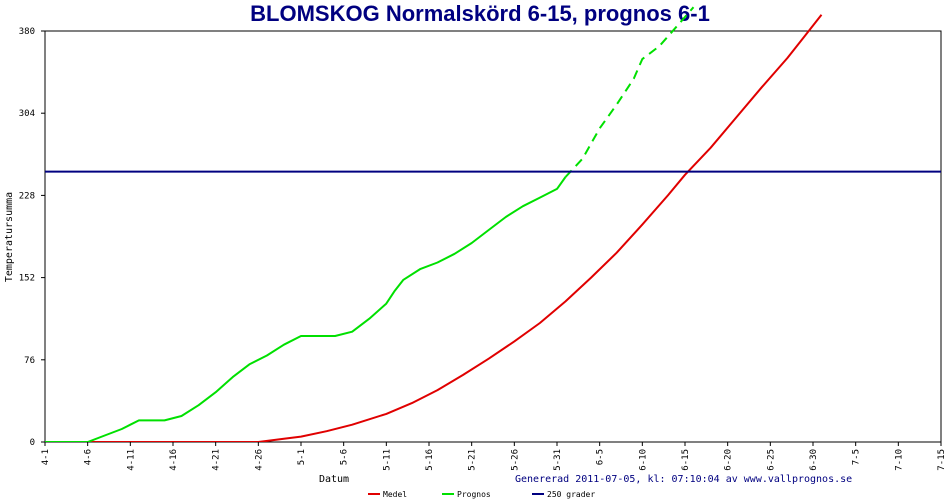  What do you see at coordinates (27, 114) in the screenshot?
I see `y-tick-label: 304` at bounding box center [27, 114].